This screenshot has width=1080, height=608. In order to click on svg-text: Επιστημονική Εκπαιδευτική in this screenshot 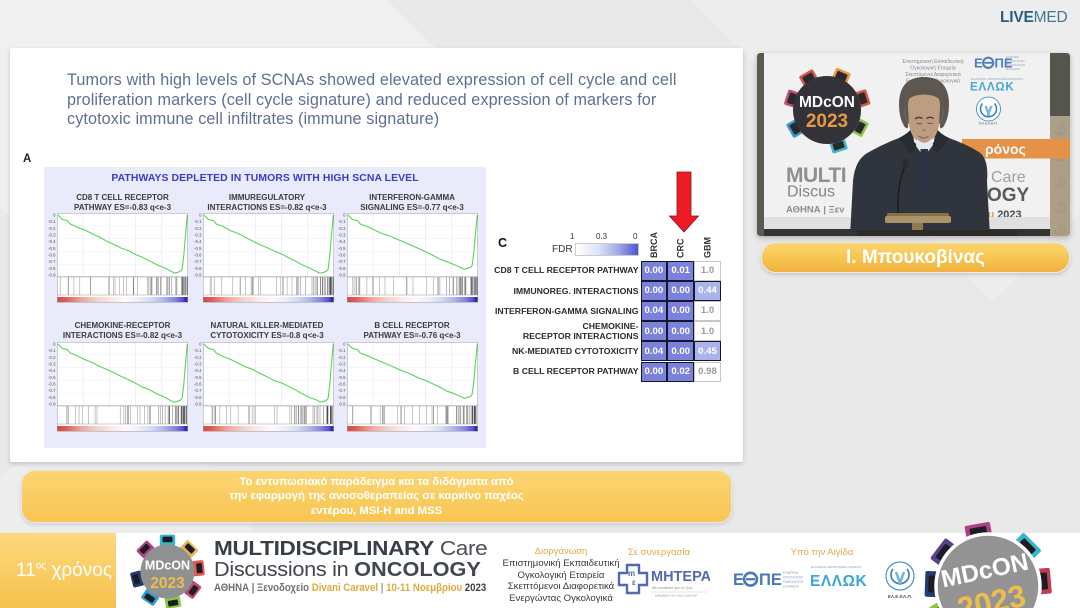, I will do `click(932, 61)`.